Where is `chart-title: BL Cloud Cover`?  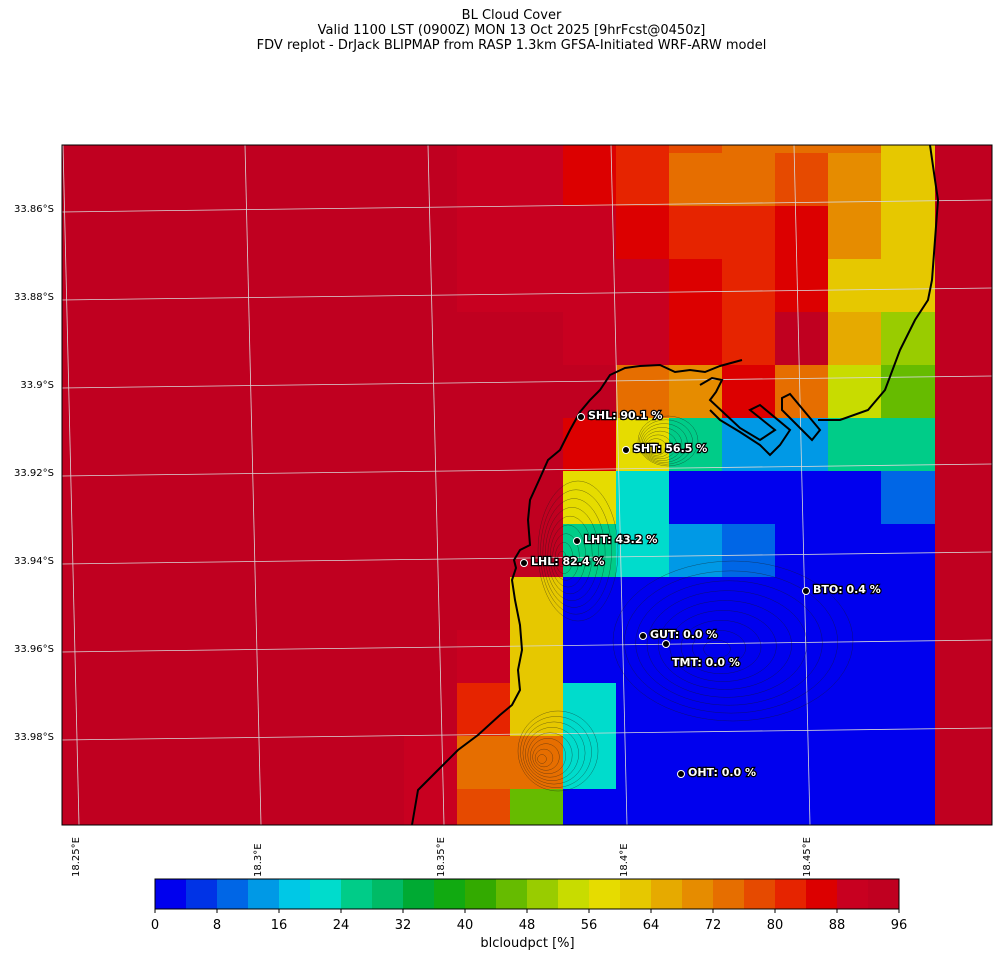
chart-title: BL Cloud Cover is located at coordinates (511, 15).